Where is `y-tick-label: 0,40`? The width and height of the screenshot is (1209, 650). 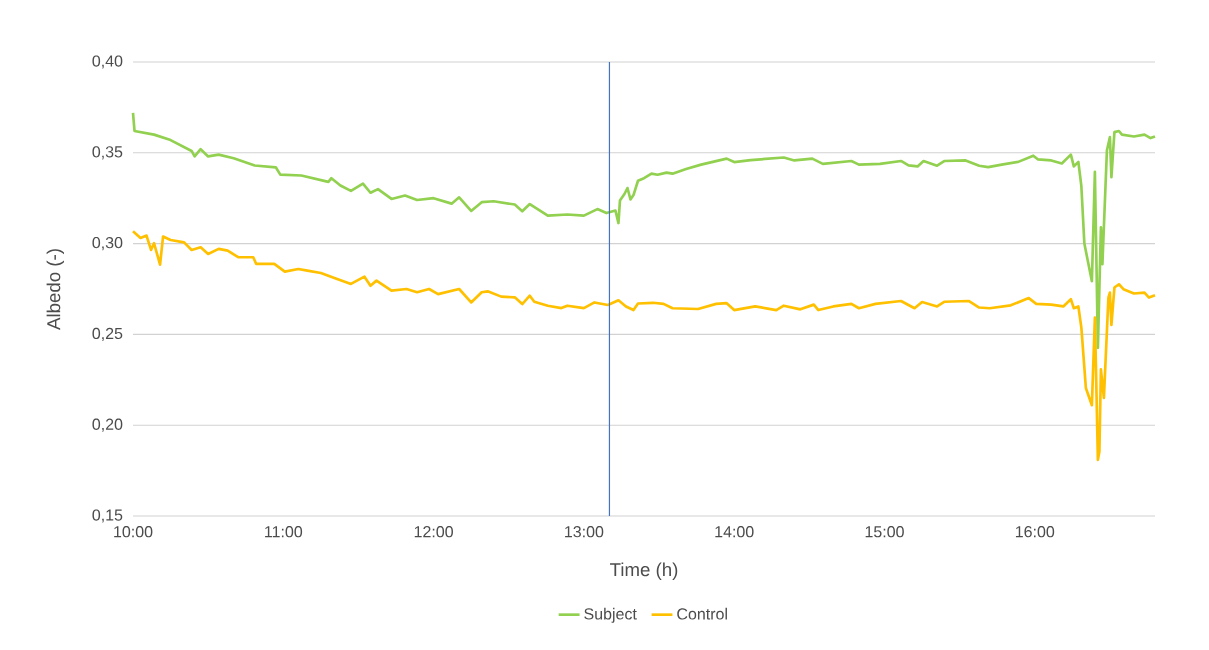
y-tick-label: 0,40 is located at coordinates (107, 62).